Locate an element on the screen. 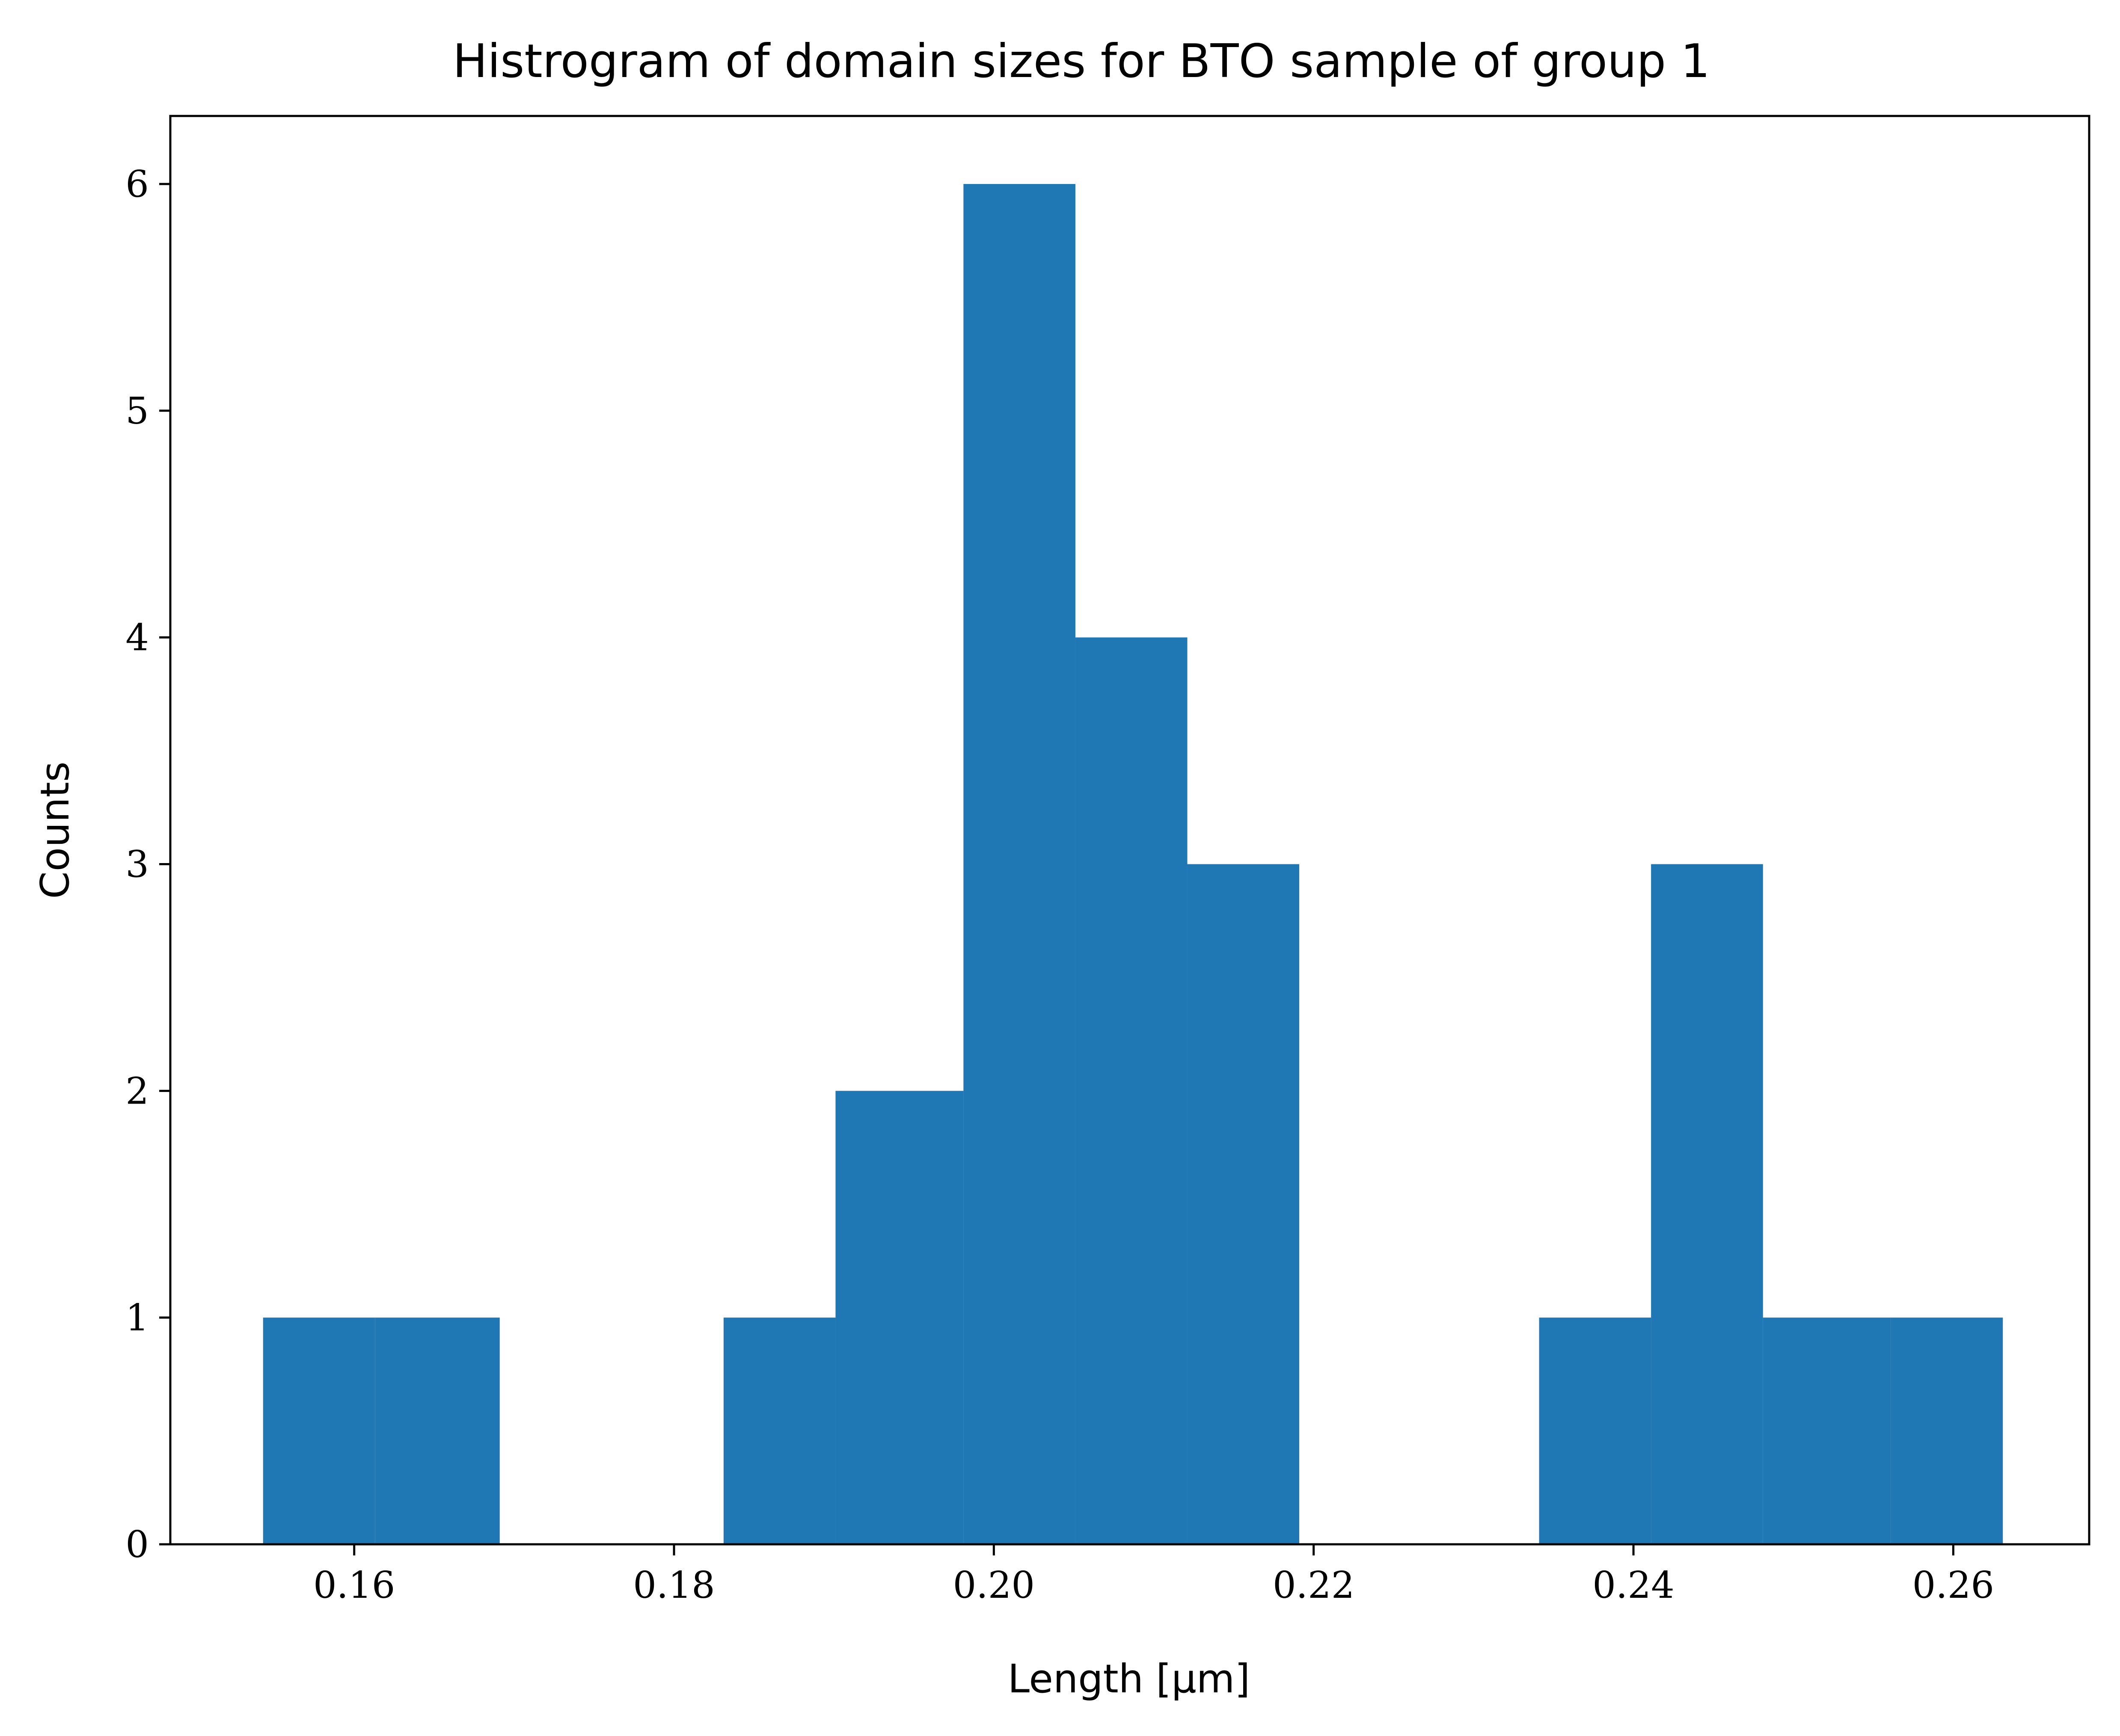 The image size is (2120, 1736). x-tick-label: 0.18 is located at coordinates (674, 1586).